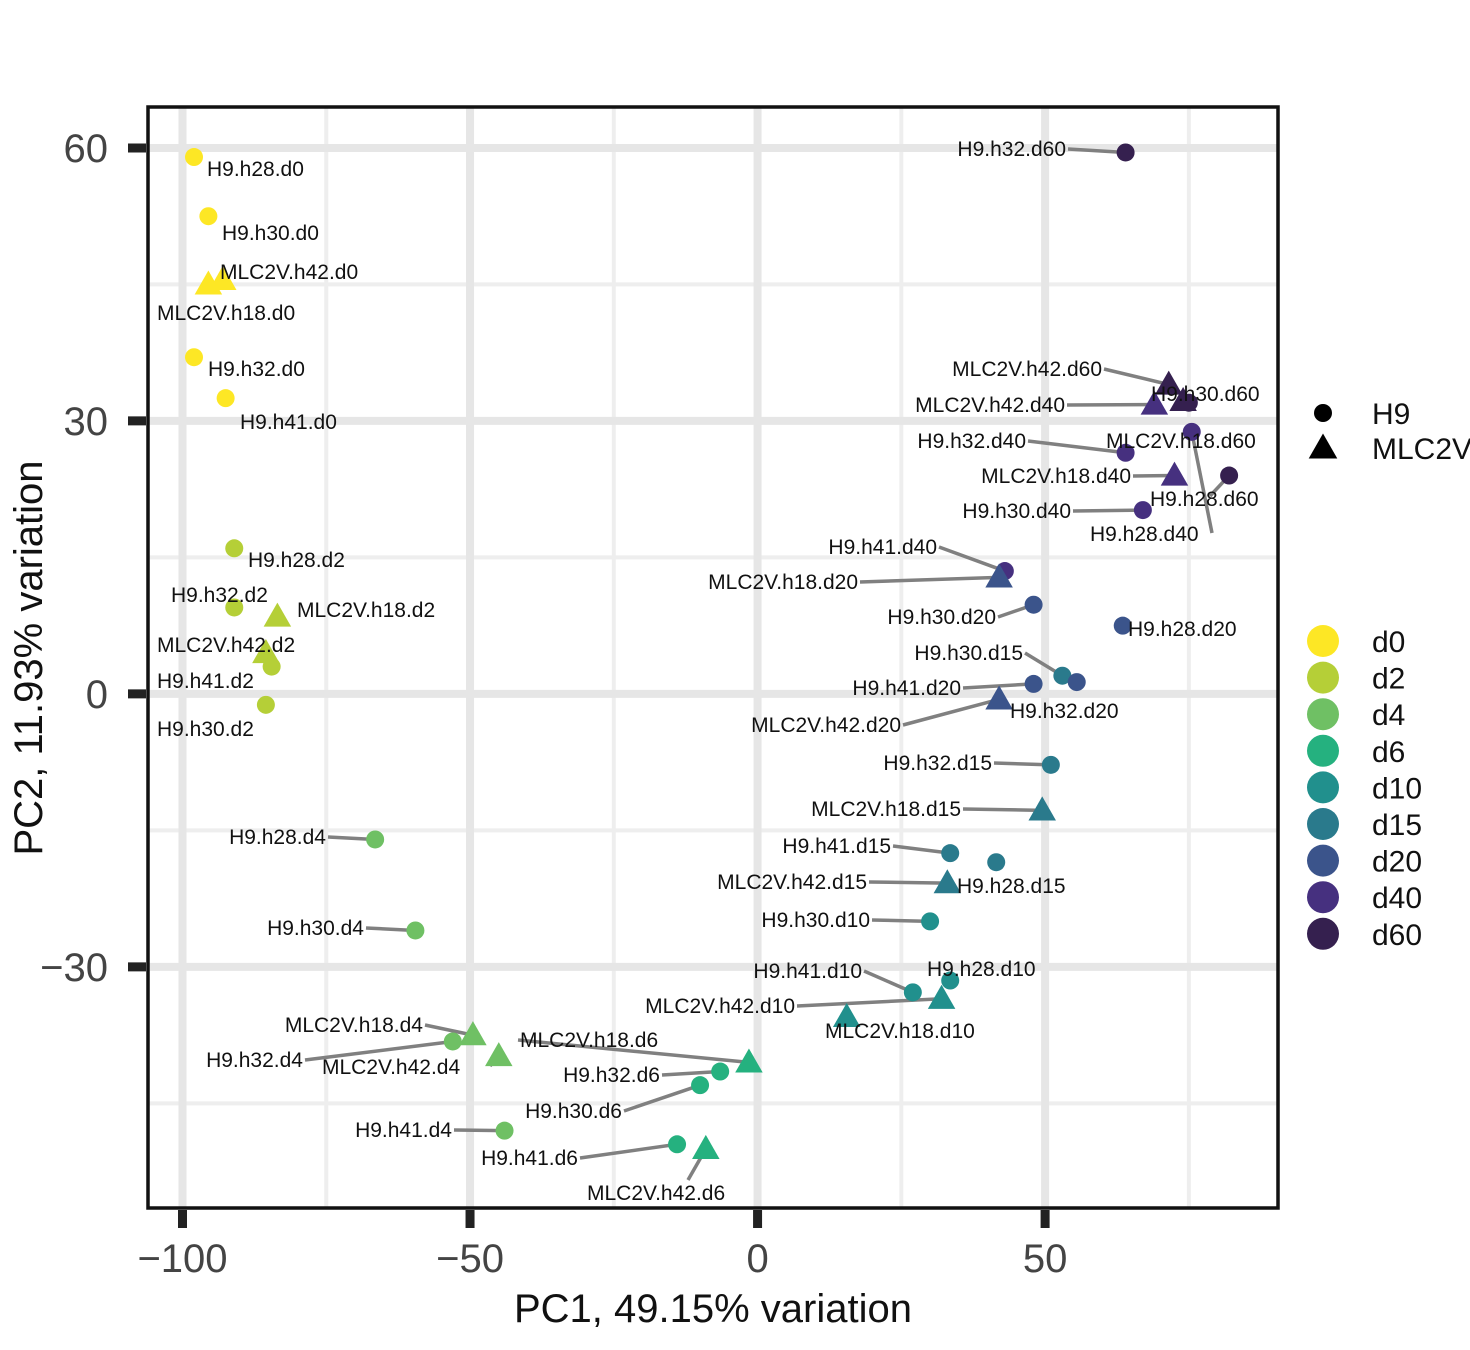  What do you see at coordinates (1181, 441) in the screenshot?
I see `point-label: MLC2V.h18.d60` at bounding box center [1181, 441].